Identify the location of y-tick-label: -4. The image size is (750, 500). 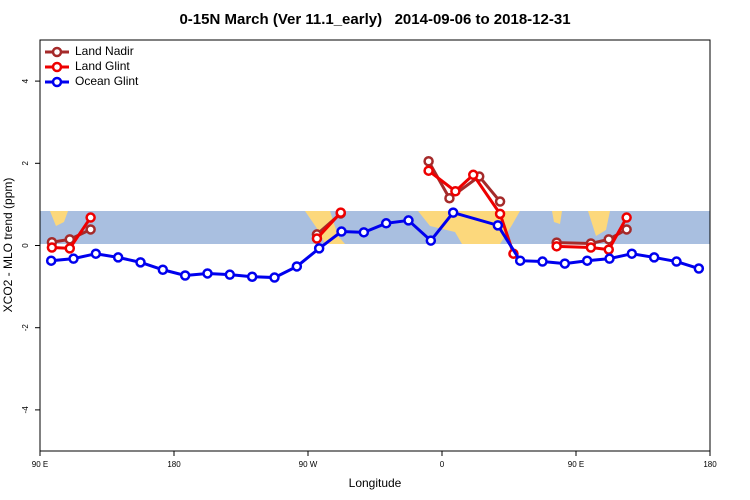
(25, 410).